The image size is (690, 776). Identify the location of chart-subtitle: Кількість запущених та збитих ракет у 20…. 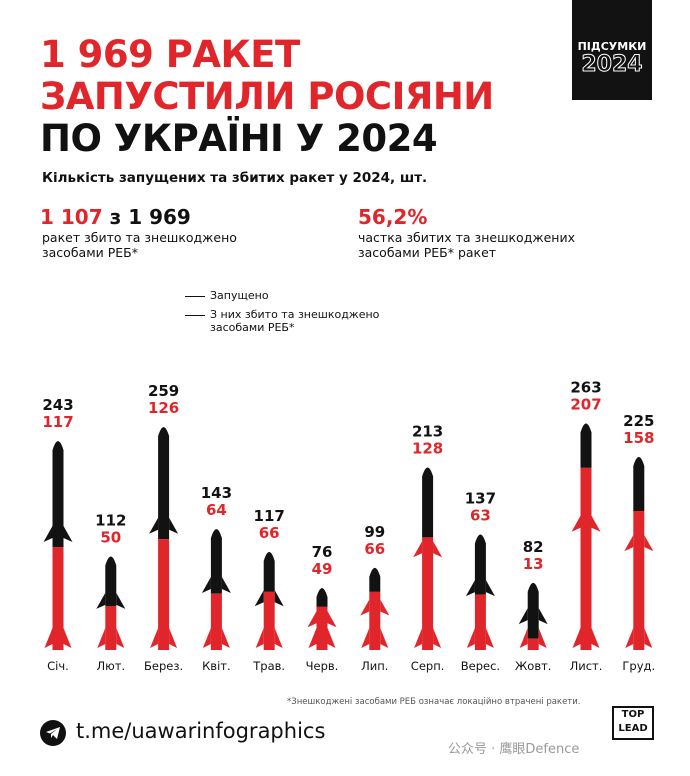
(235, 178).